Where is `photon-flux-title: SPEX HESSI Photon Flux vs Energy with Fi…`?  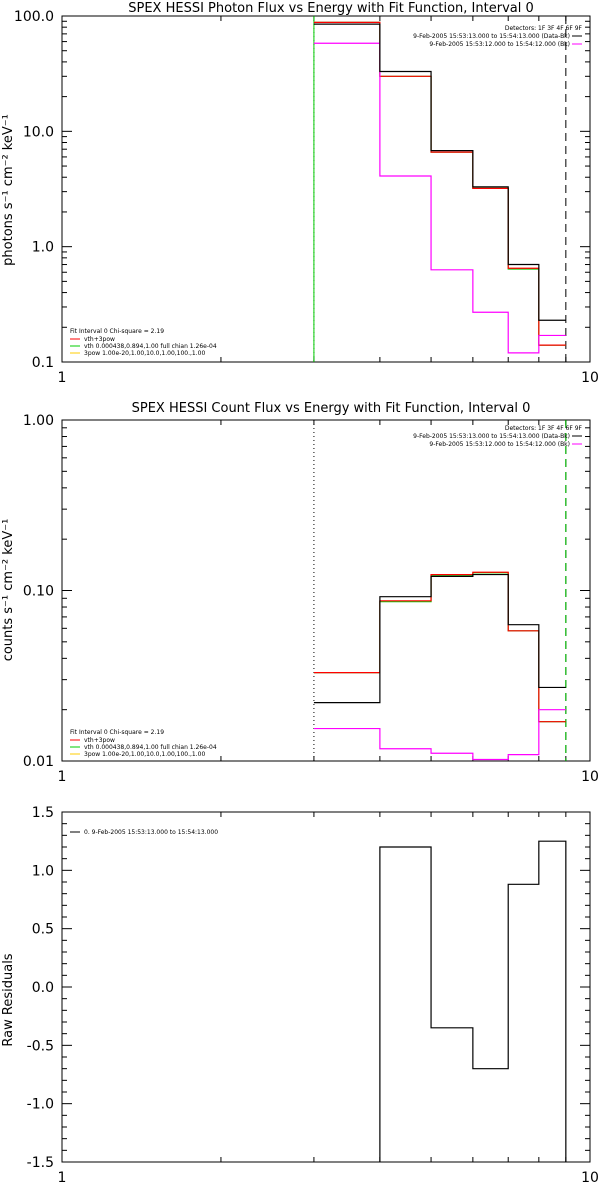
photon-flux-title: SPEX HESSI Photon Flux vs Energy with Fi… is located at coordinates (331, 8).